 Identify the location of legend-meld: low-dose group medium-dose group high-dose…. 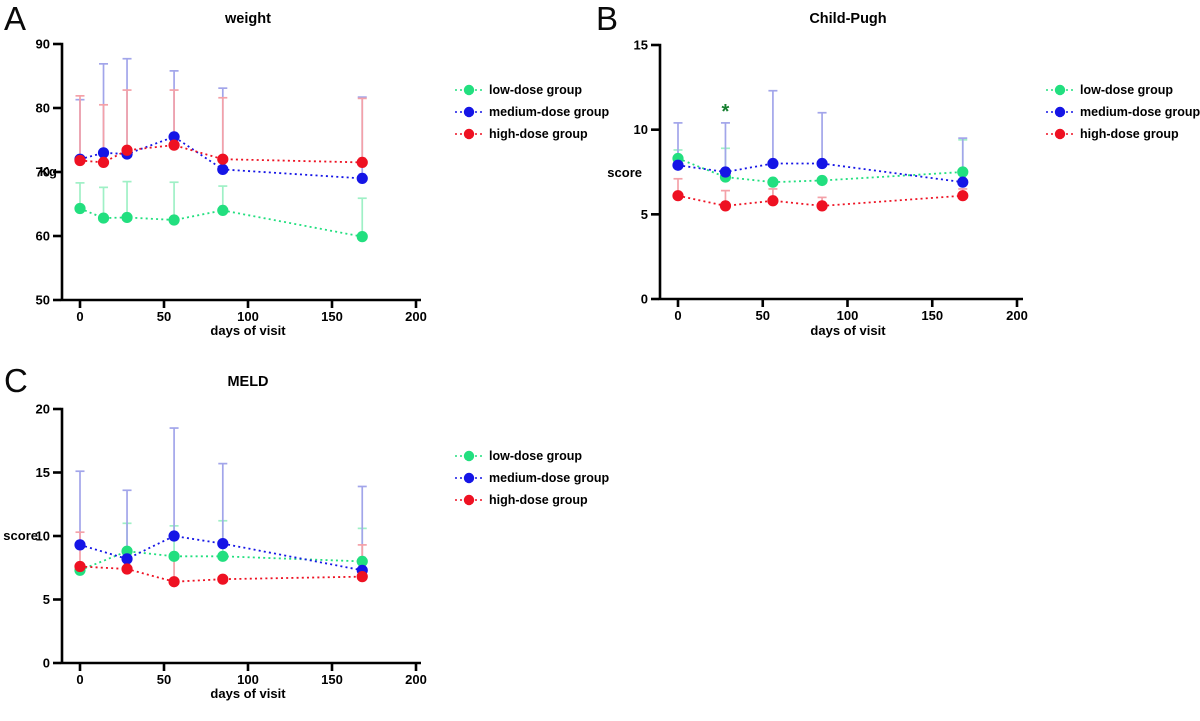
(532, 478).